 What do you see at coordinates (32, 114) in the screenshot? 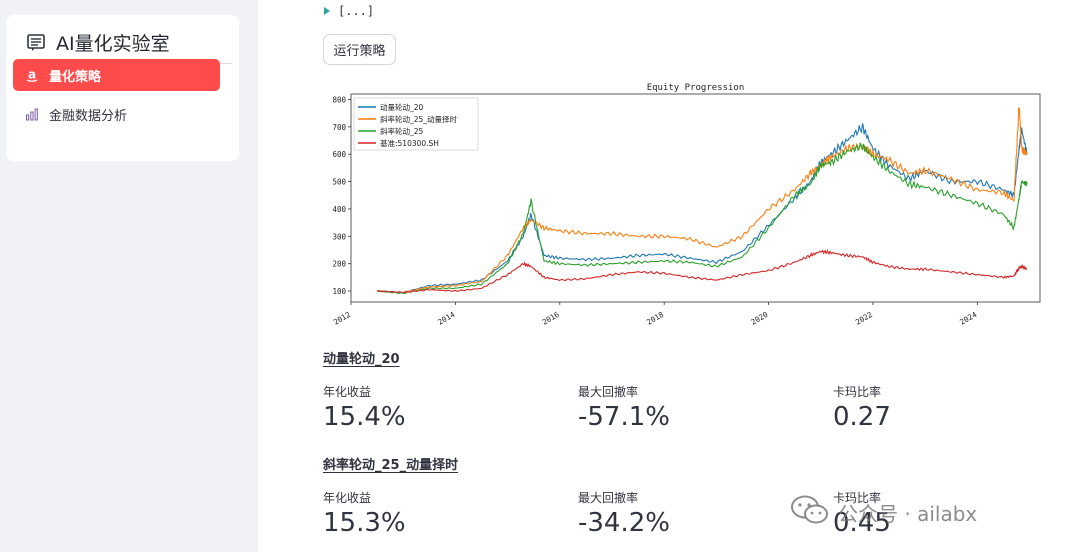
I see `bar-chart-icon` at bounding box center [32, 114].